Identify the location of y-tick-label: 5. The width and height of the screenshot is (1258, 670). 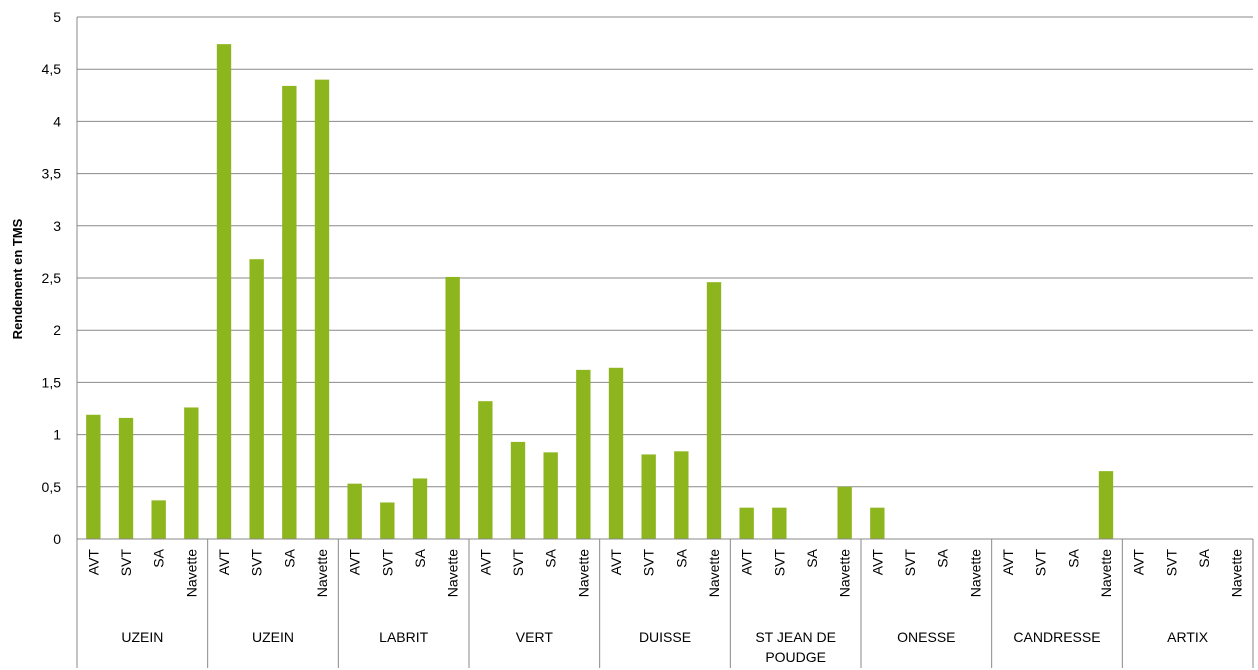
(57, 17).